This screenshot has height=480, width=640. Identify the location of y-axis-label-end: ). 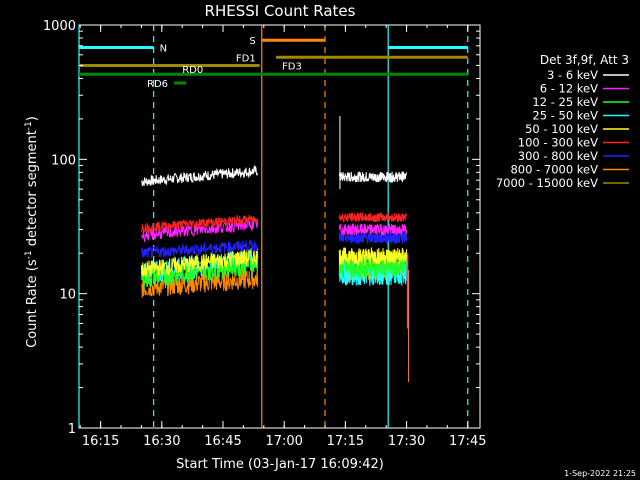
(32, 118).